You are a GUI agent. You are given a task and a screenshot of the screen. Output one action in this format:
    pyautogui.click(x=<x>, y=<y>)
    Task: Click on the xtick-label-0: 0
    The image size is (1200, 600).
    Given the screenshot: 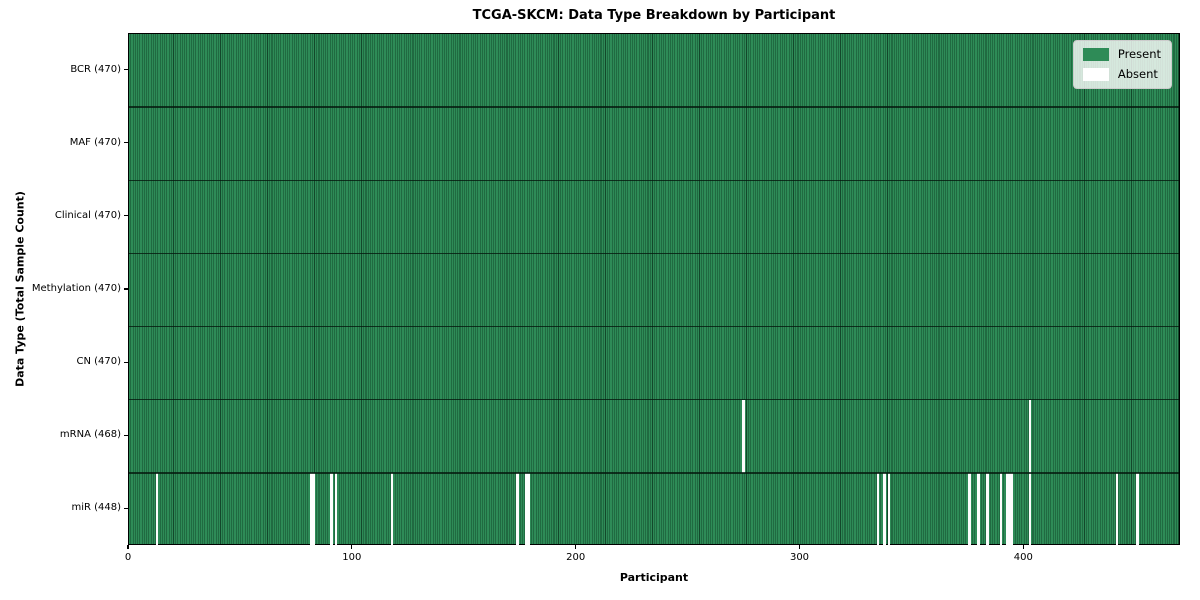 What is the action you would take?
    pyautogui.click(x=128, y=557)
    